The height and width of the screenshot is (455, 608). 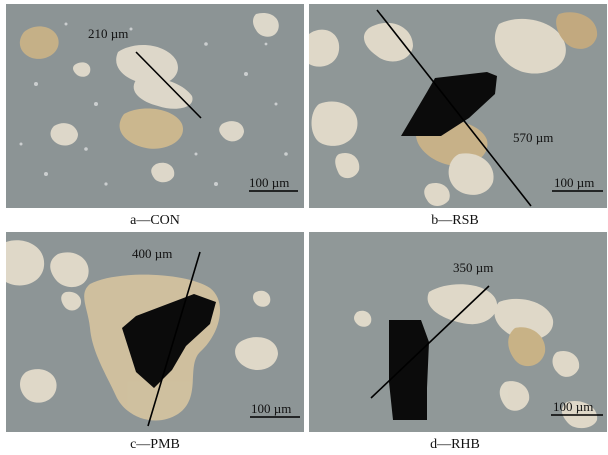 What do you see at coordinates (155, 444) in the screenshot?
I see `panel-caption: c—PMB` at bounding box center [155, 444].